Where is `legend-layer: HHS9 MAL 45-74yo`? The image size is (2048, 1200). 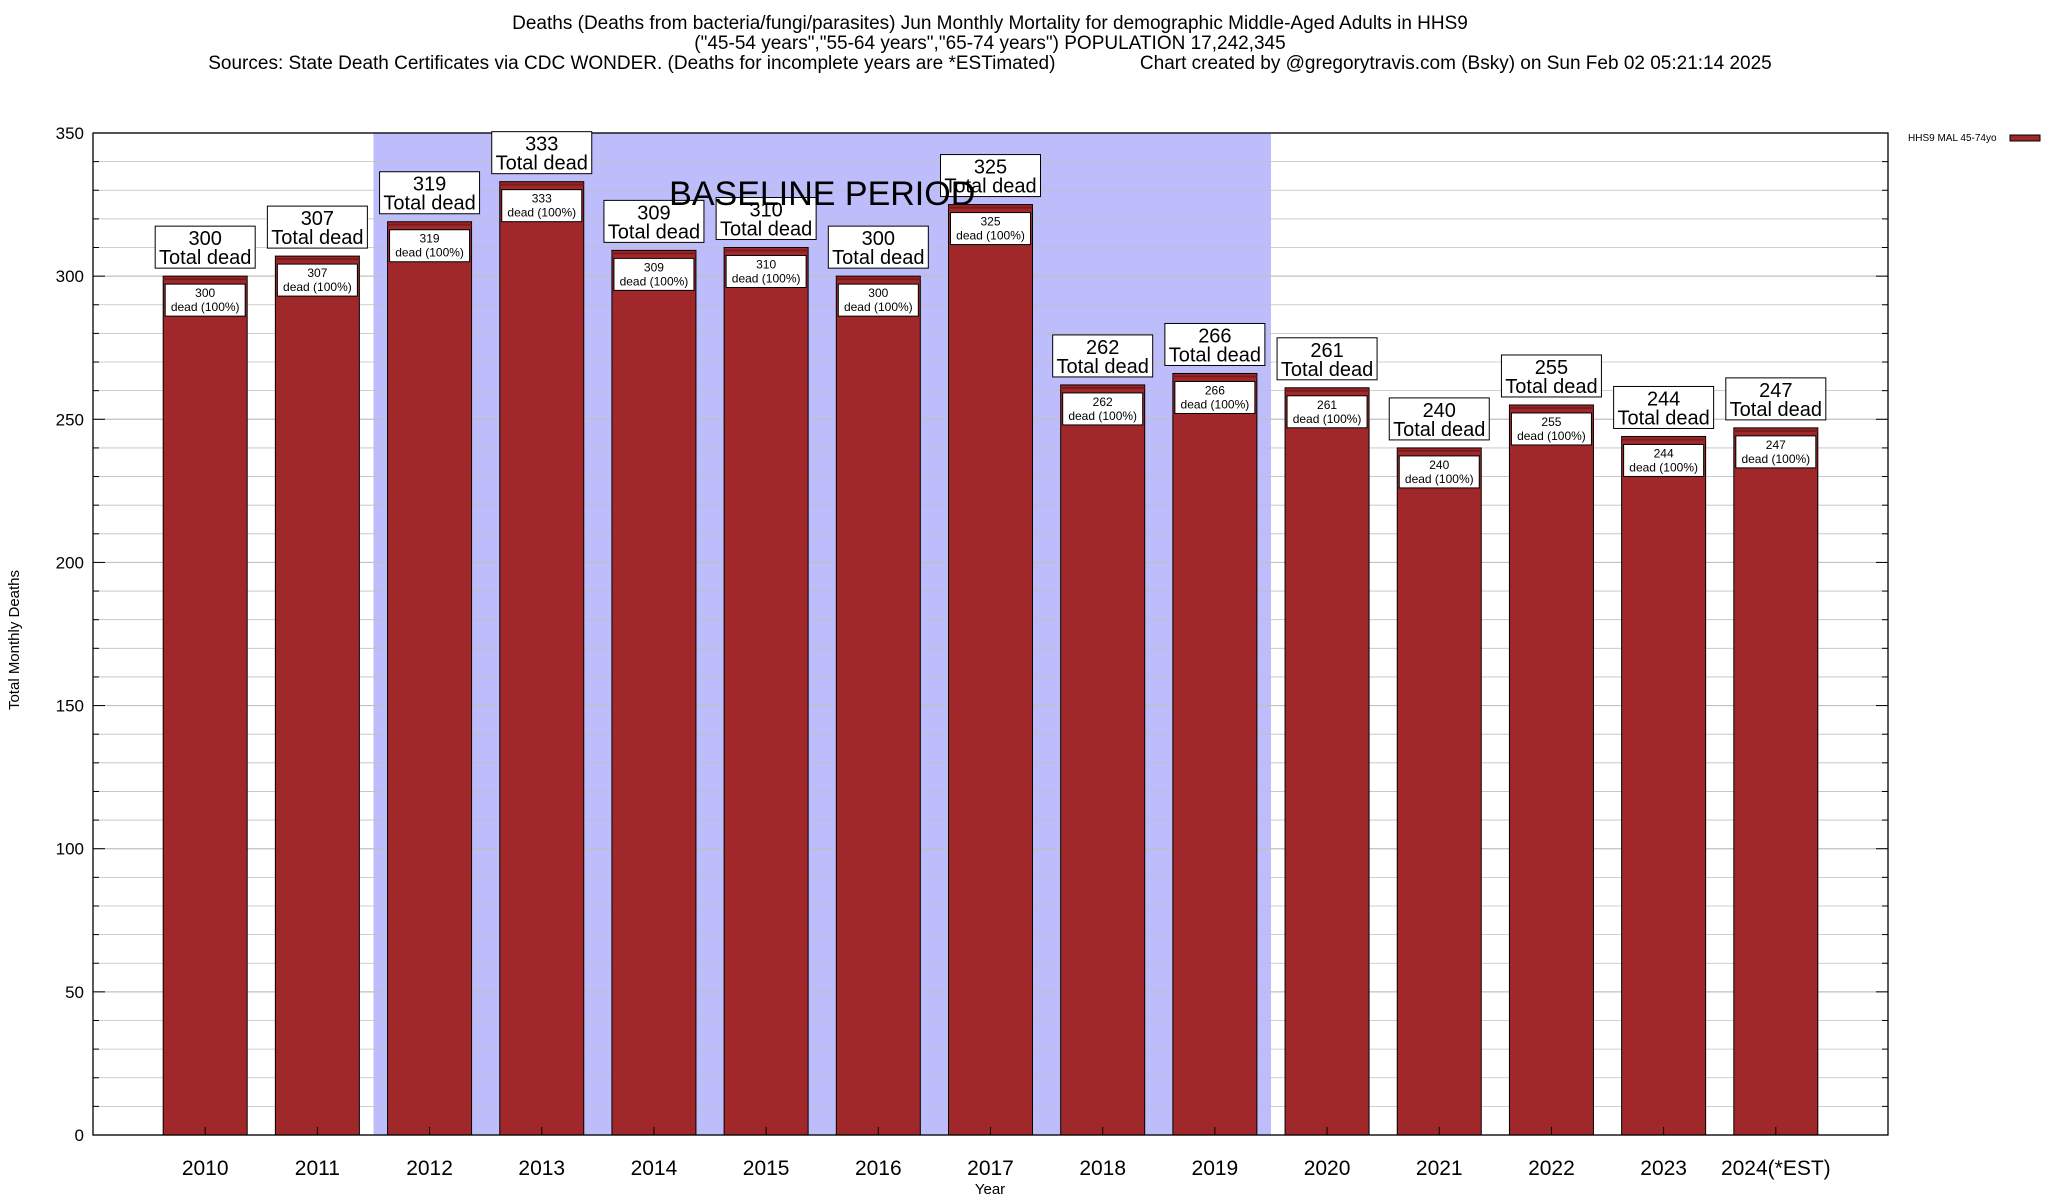 legend-layer: HHS9 MAL 45-74yo is located at coordinates (1974, 138).